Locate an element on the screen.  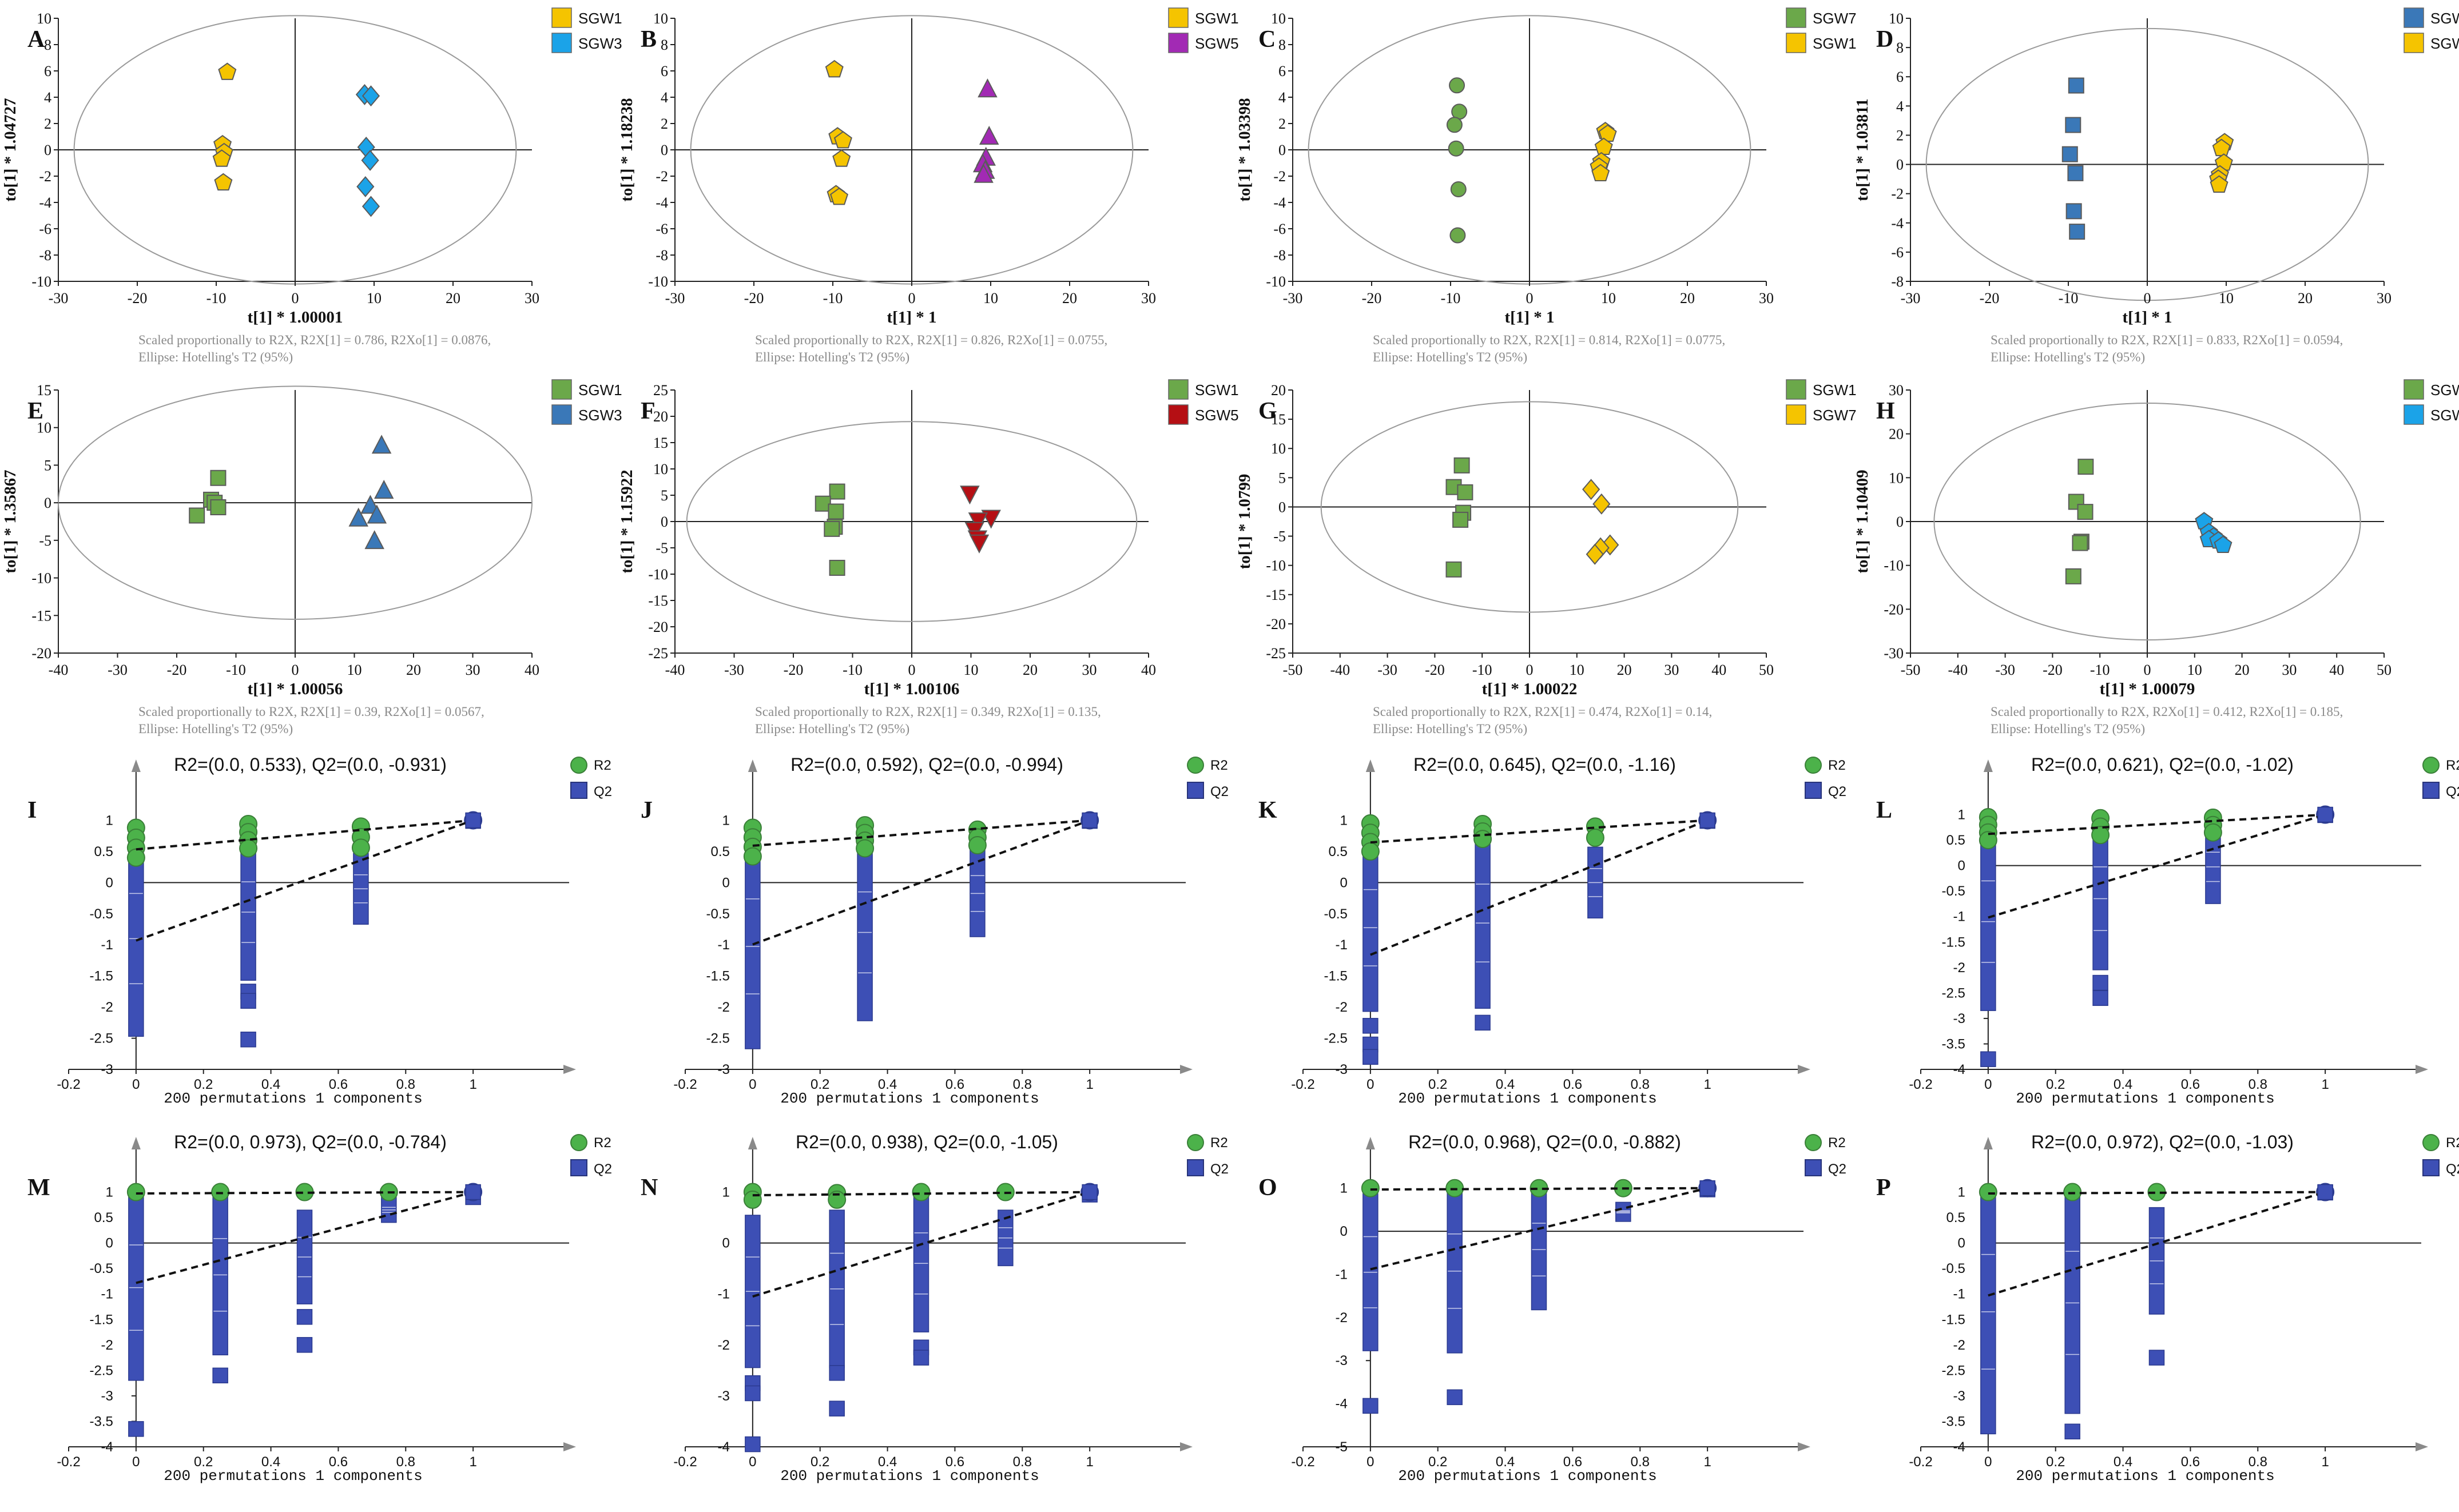
y-tick-label: -25 is located at coordinates (658, 653).